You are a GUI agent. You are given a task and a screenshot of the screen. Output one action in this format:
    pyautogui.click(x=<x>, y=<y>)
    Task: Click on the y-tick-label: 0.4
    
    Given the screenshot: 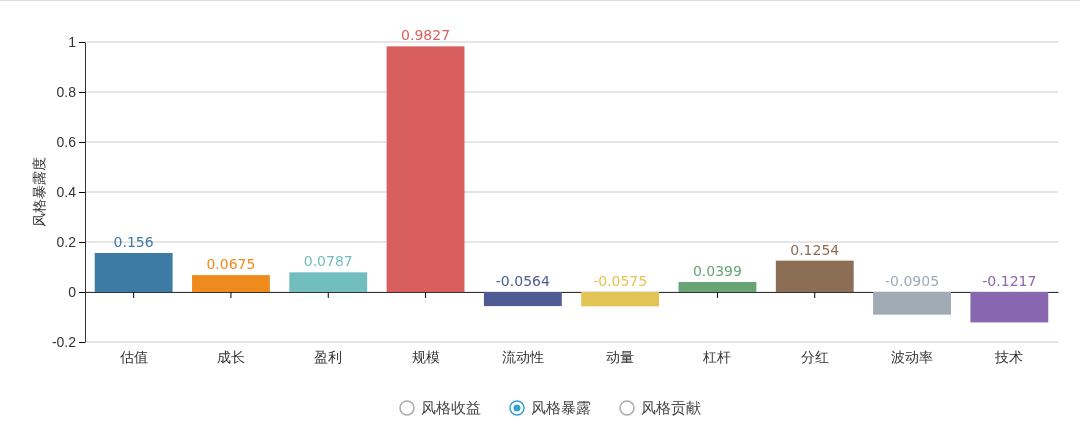 What is the action you would take?
    pyautogui.click(x=66, y=191)
    